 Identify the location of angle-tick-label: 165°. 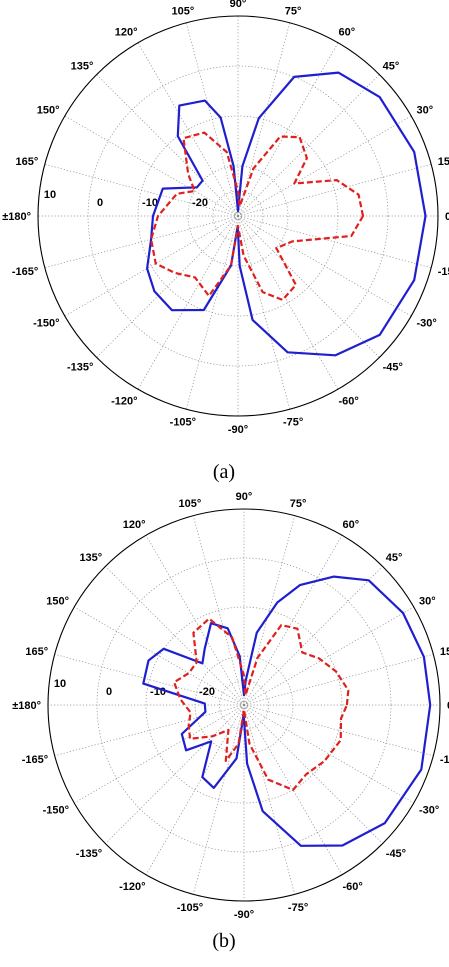
(36, 652).